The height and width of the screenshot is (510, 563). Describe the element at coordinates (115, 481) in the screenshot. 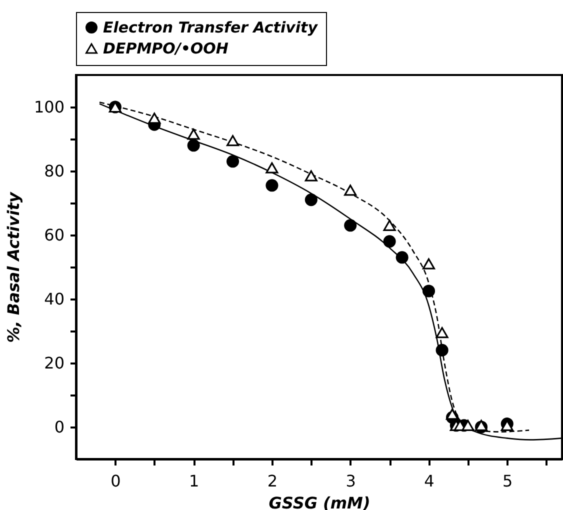

I see `x-tick-label: 0` at that location.